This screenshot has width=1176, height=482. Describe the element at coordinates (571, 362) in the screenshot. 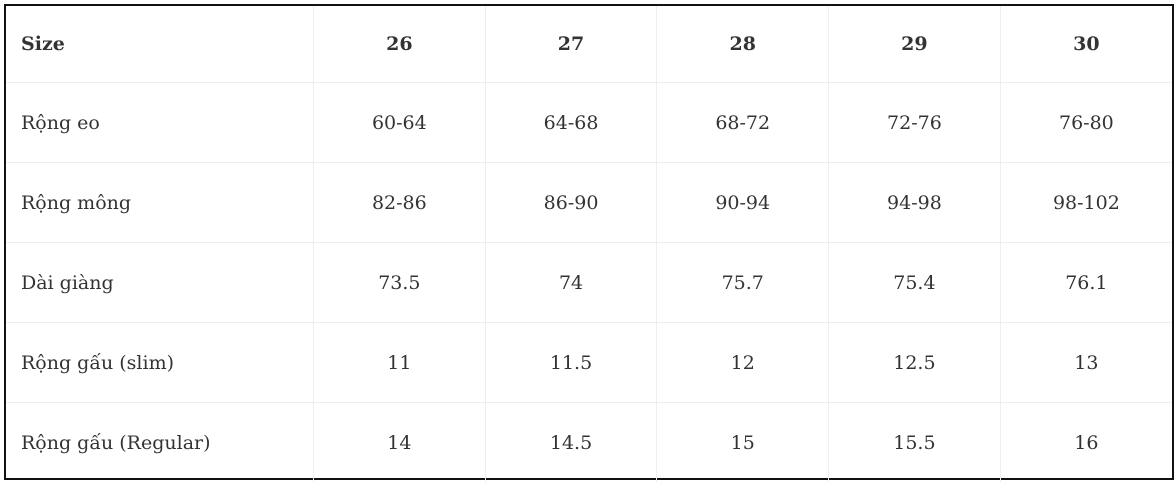

I see `table-cell: 11.5` at that location.